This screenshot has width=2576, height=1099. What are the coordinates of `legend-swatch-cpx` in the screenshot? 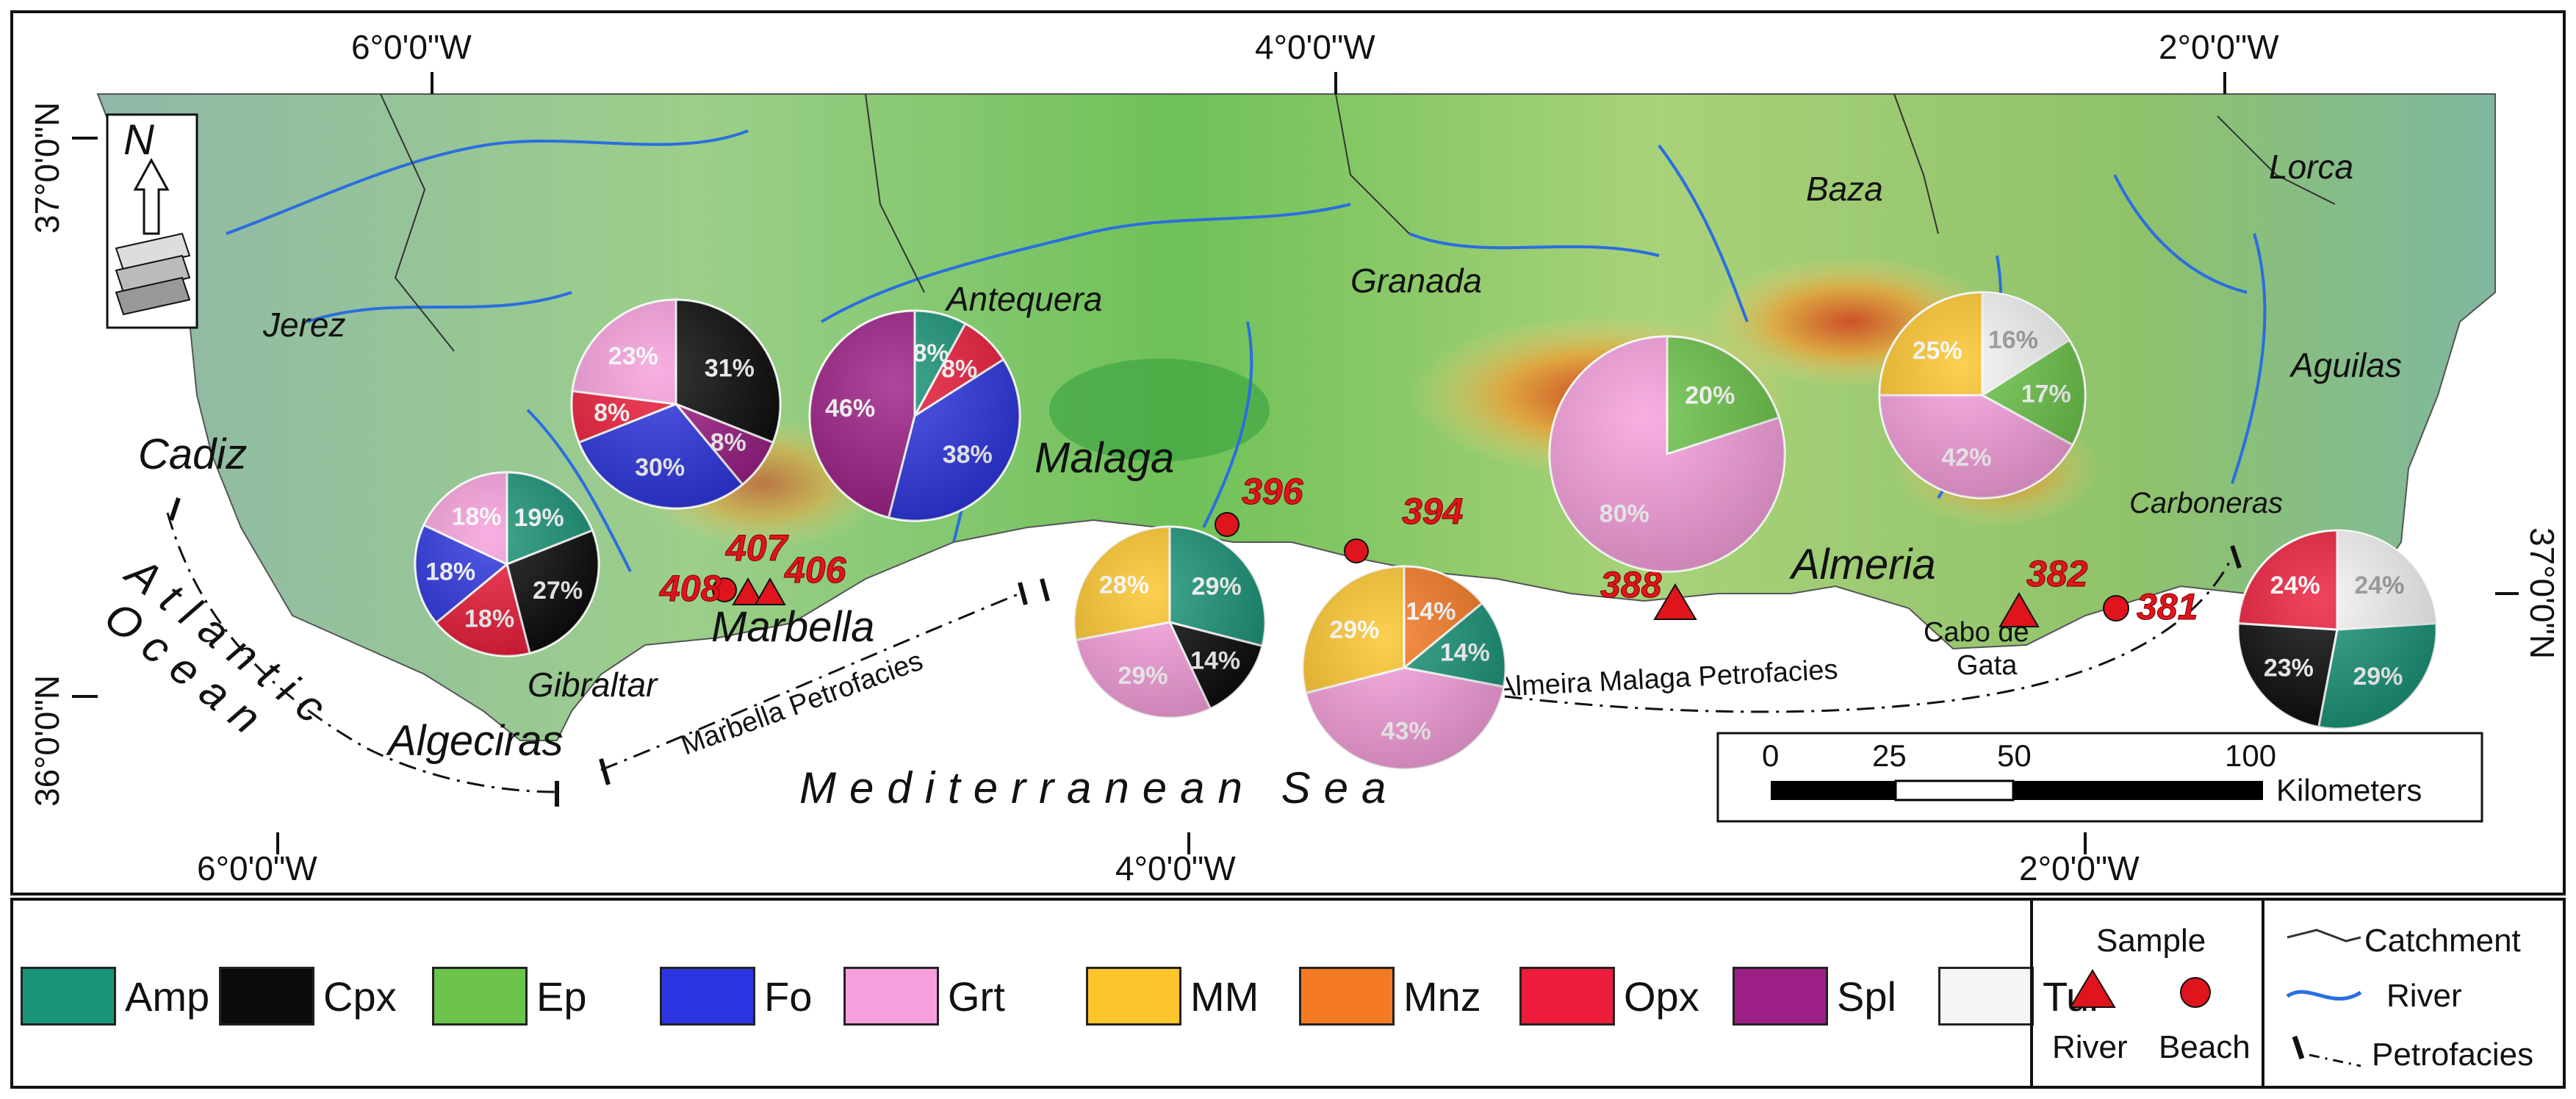 It's located at (266, 997).